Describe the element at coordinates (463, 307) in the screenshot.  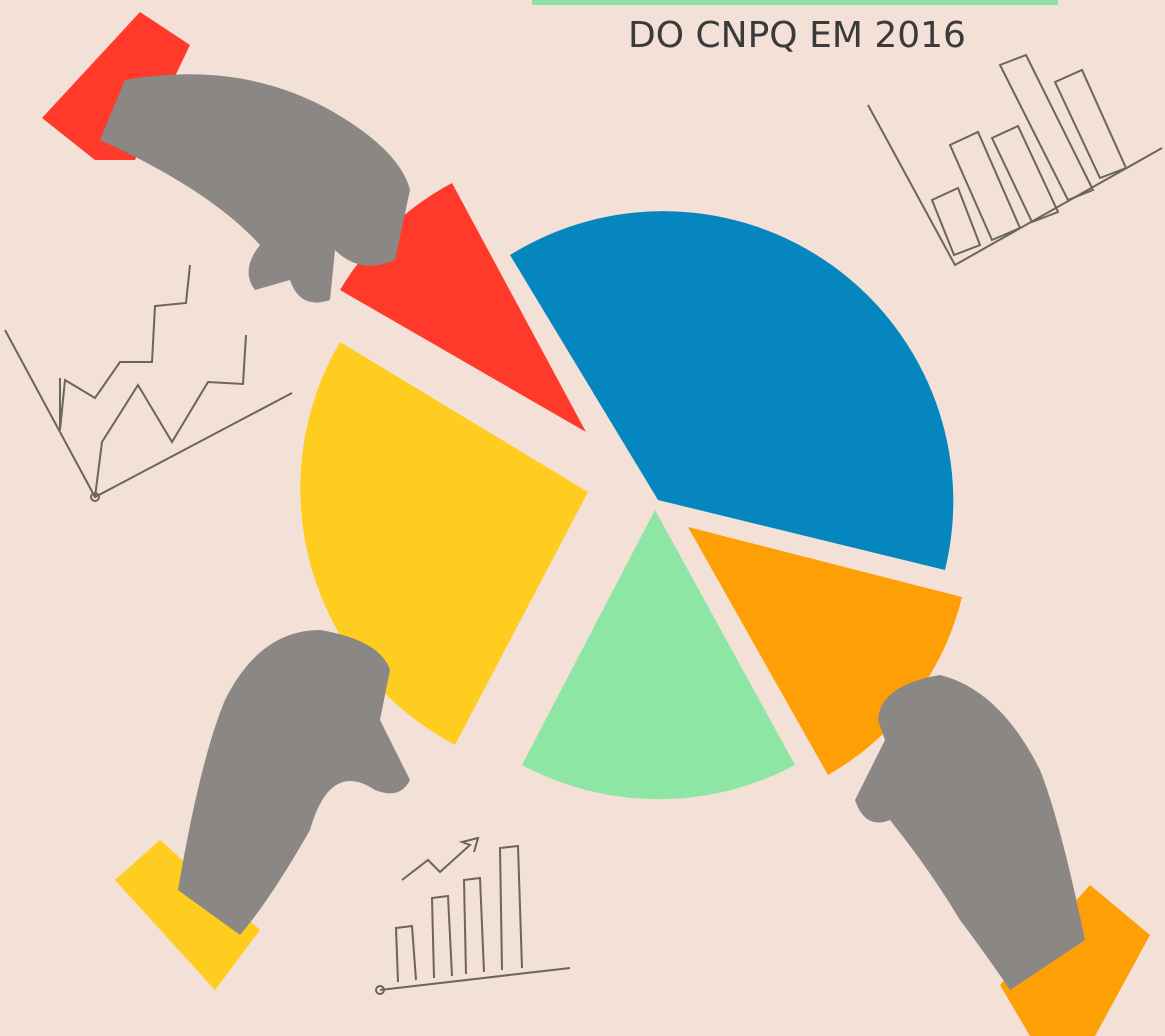
I see `pie-slice-red` at that location.